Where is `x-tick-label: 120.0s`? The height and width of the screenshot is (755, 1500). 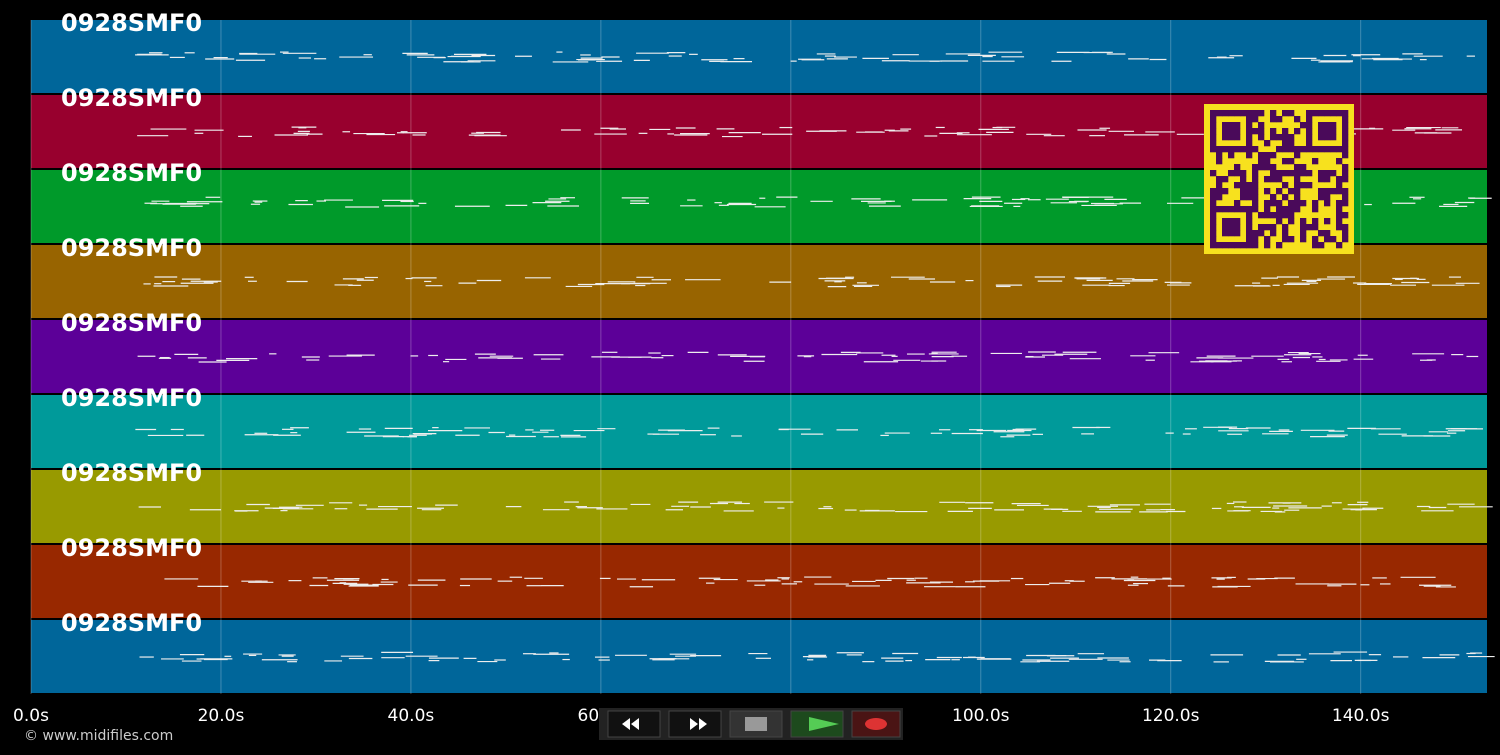
x-tick-label: 120.0s is located at coordinates (1171, 716).